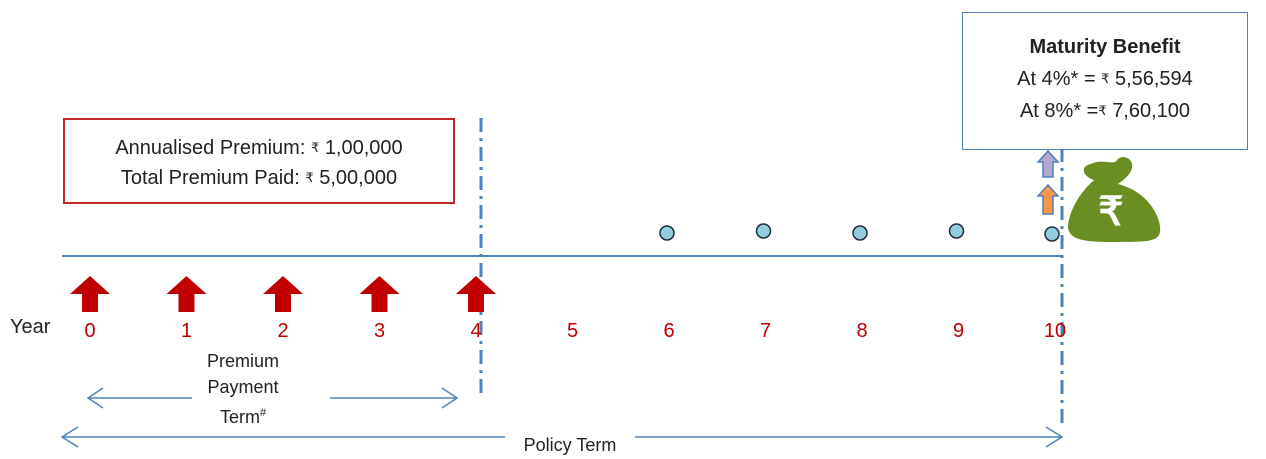 This screenshot has height=459, width=1266. What do you see at coordinates (572, 331) in the screenshot?
I see `year-number-5: 5` at bounding box center [572, 331].